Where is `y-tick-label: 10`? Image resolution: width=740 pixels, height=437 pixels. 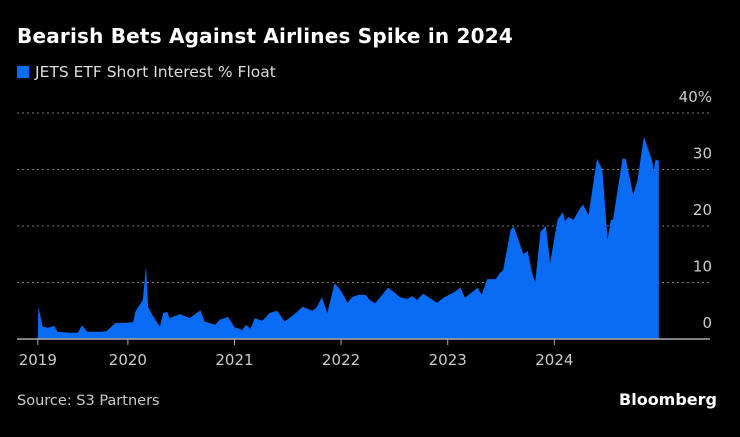 y-tick-label: 10 is located at coordinates (702, 267).